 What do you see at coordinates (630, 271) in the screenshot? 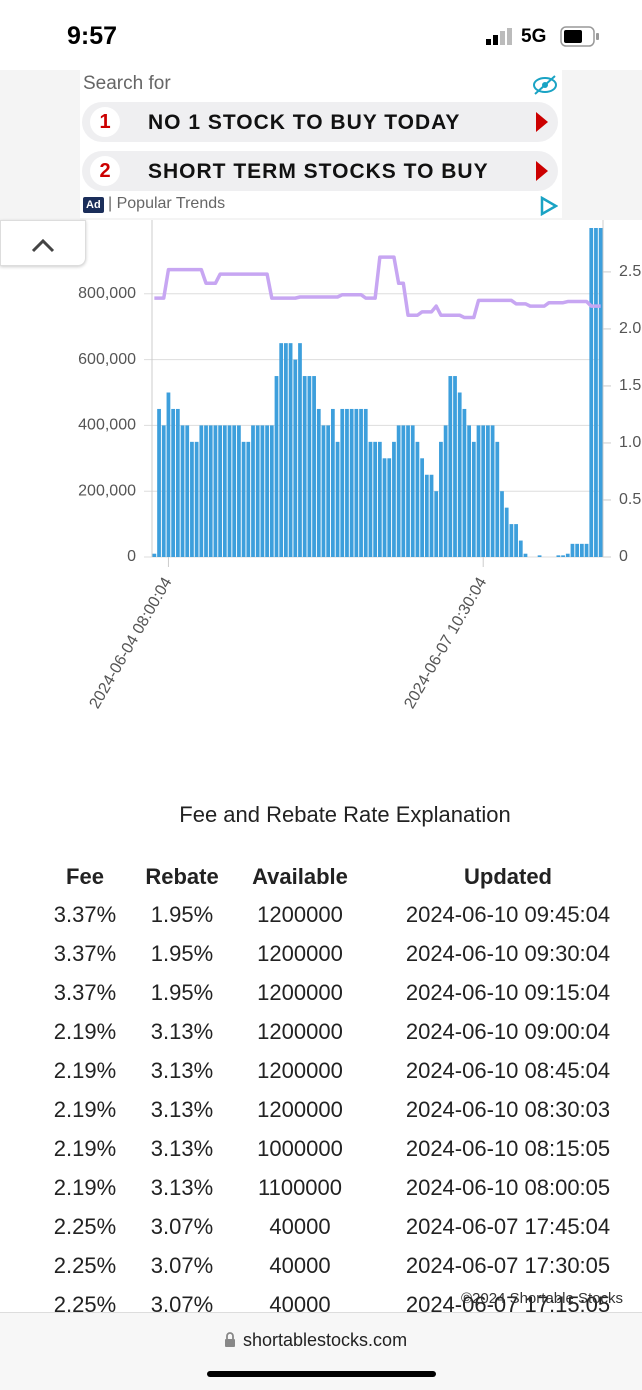
I see `y2-tick-label: 2.5` at bounding box center [630, 271].